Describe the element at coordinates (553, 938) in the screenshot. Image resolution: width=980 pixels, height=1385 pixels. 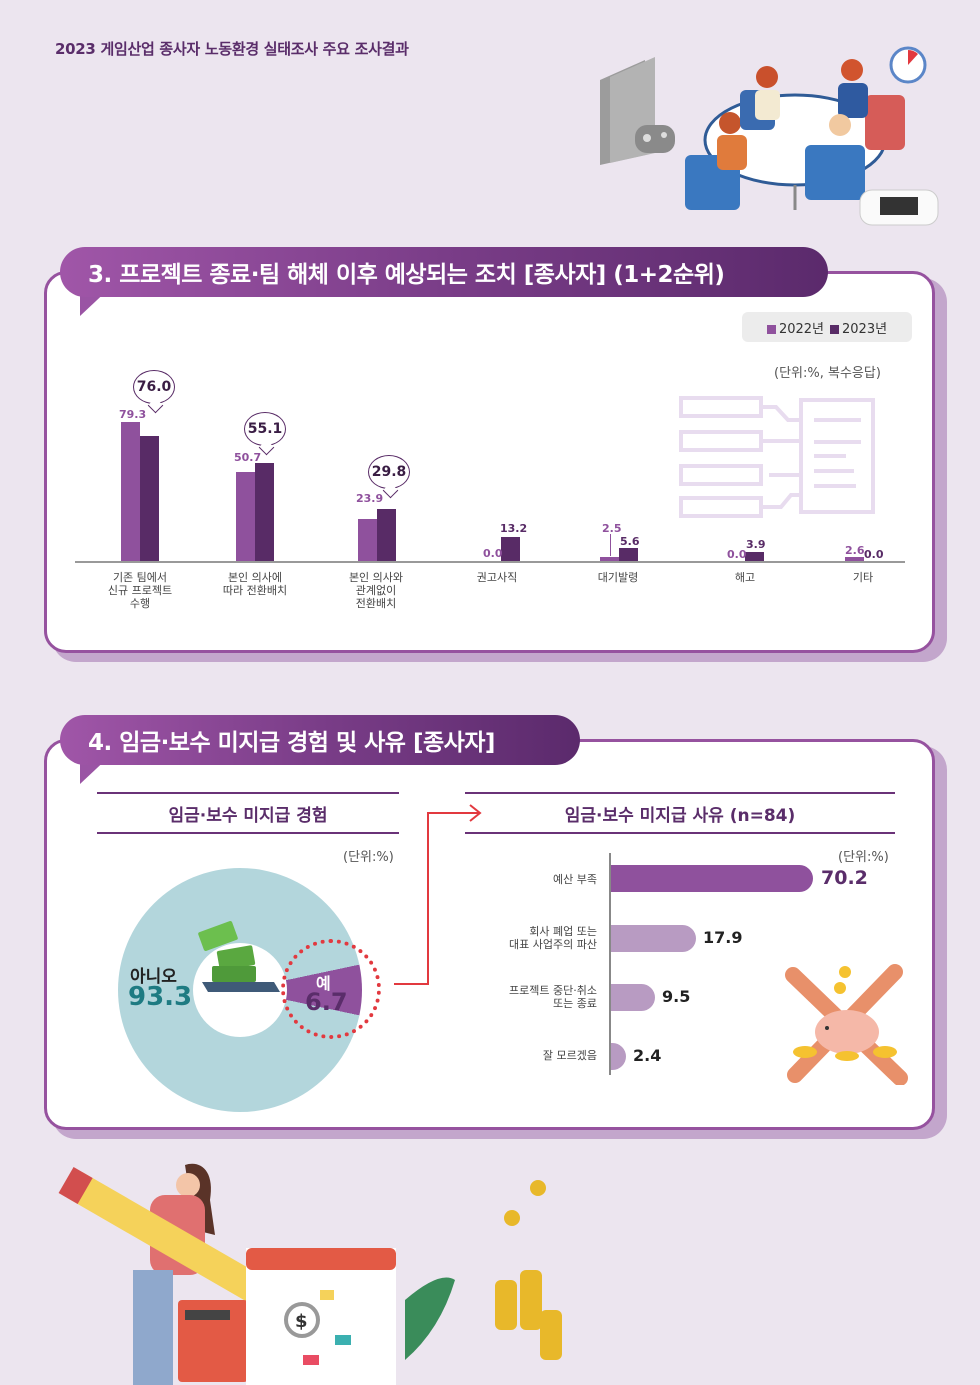
I see `hbar-label-2: 회사 폐업 또는 대표 사업주의 파산` at that location.